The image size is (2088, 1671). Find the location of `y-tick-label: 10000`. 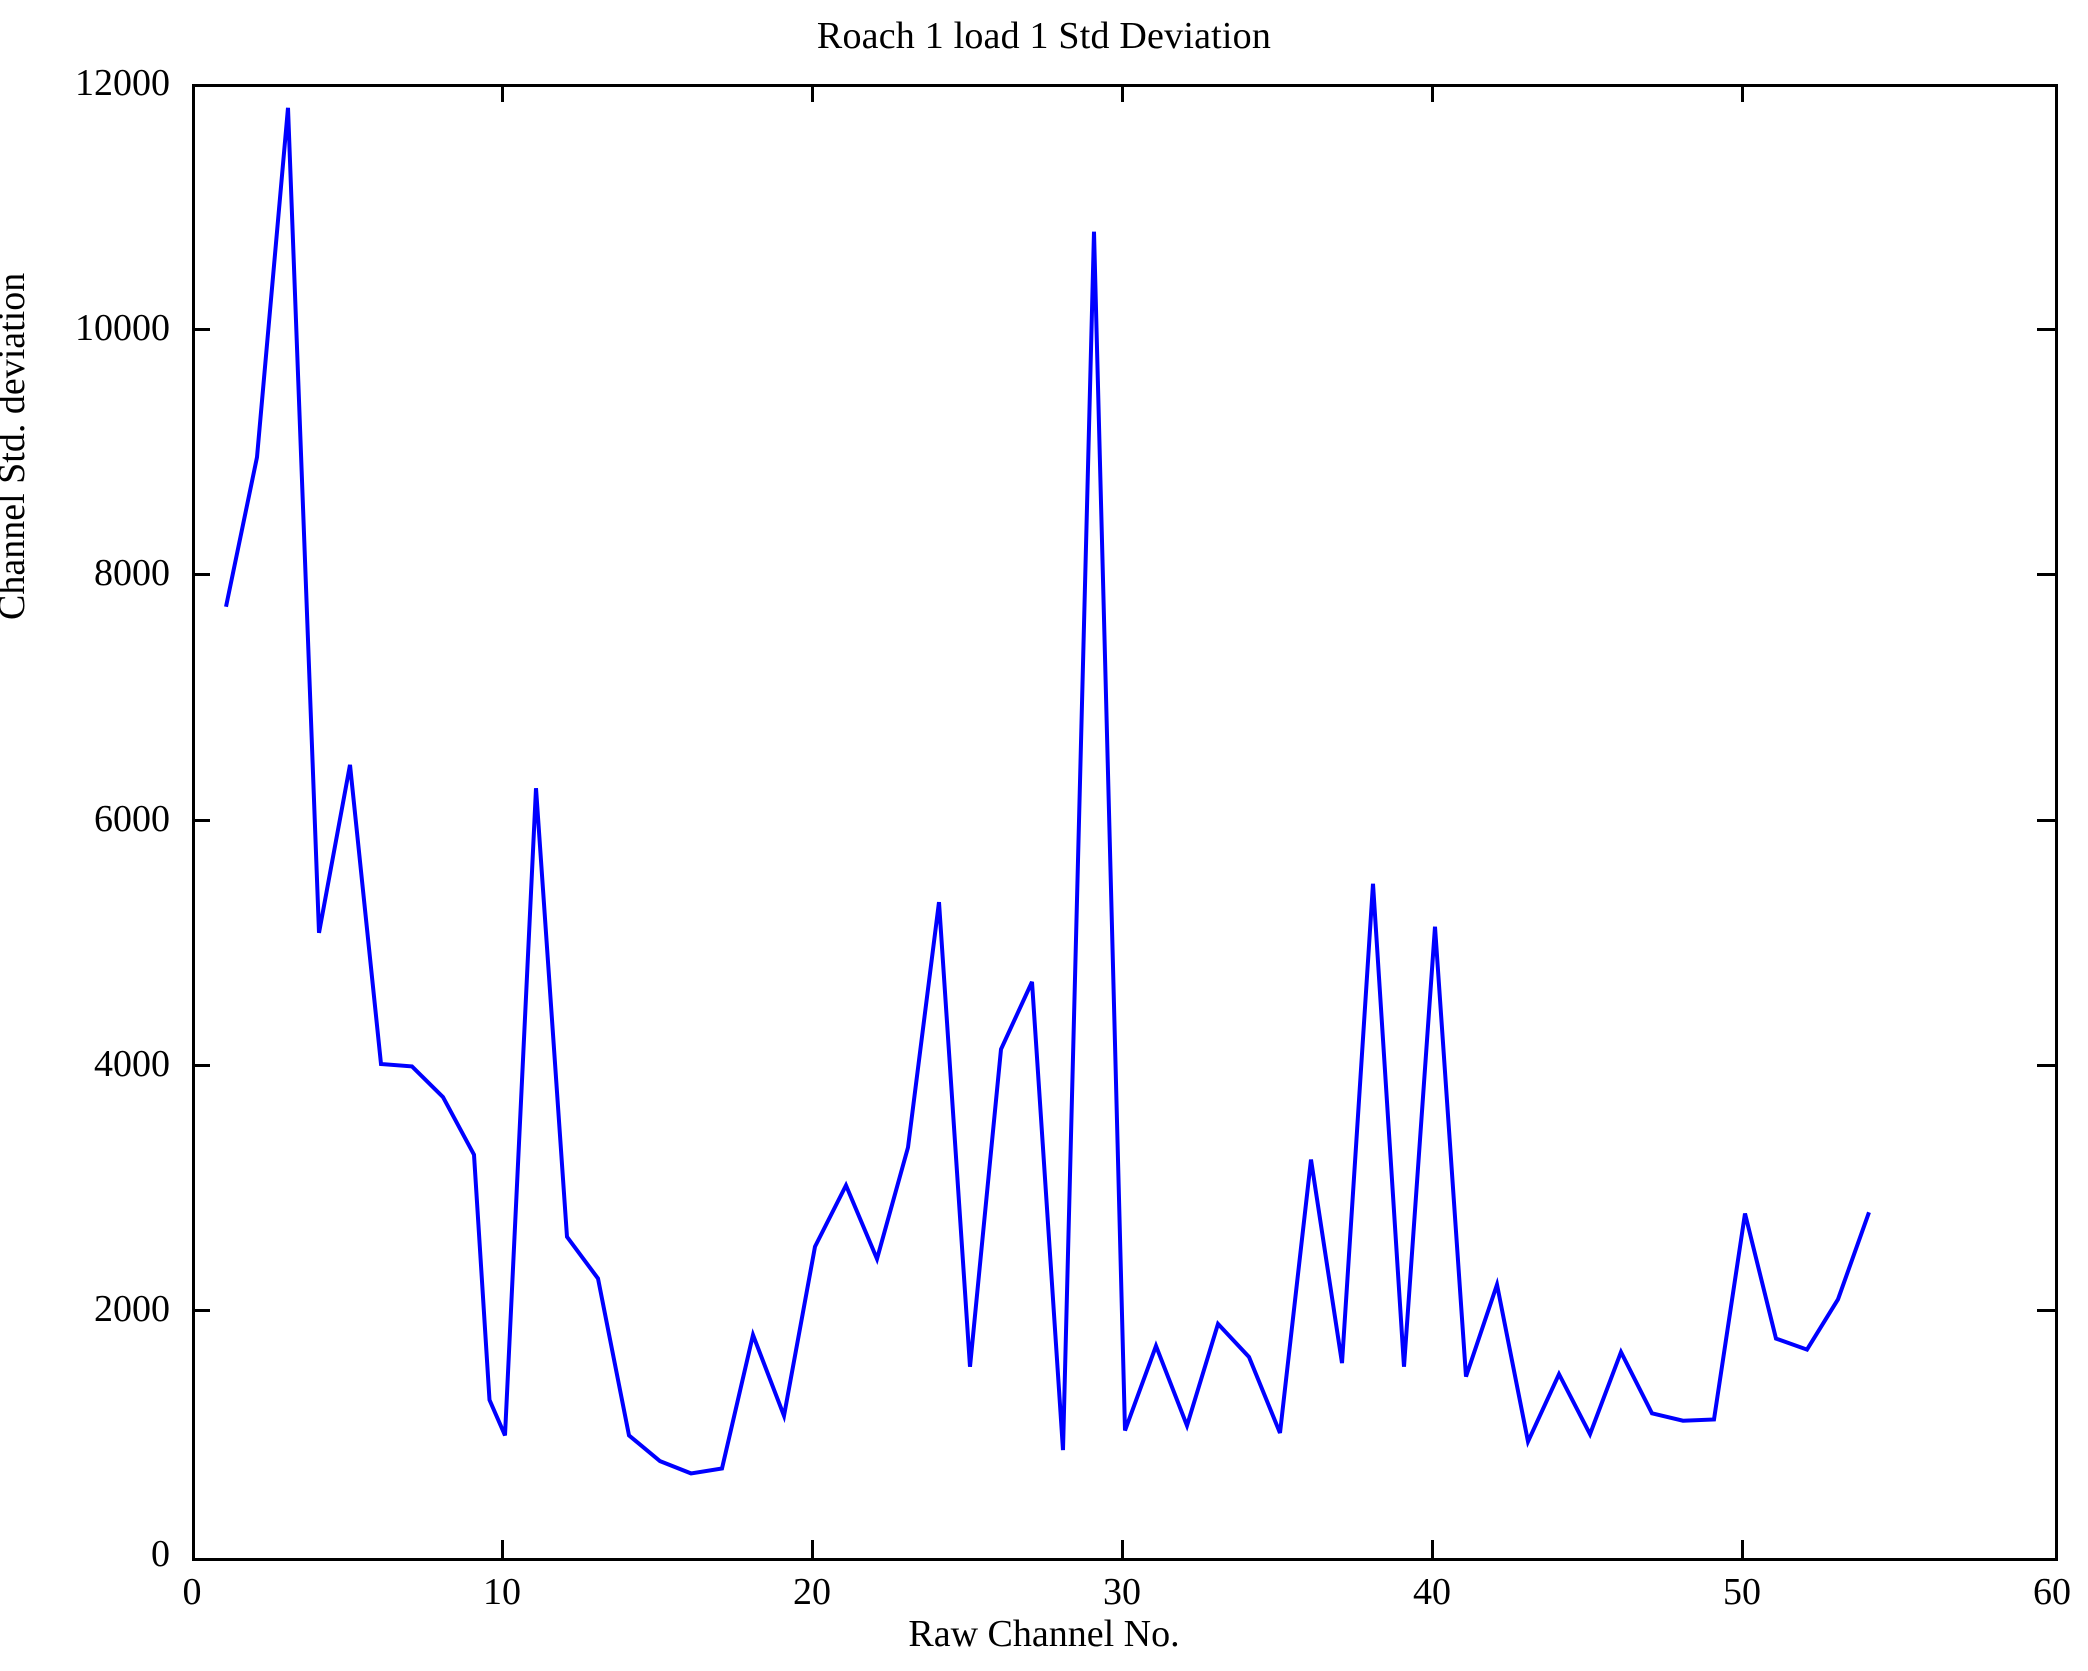

y-tick-label: 10000 is located at coordinates (122, 328).